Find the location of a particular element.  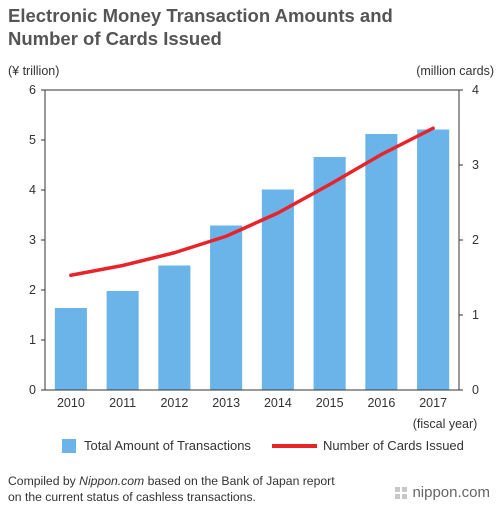

source-suffix: based on the Bank of Japan report is located at coordinates (239, 481).